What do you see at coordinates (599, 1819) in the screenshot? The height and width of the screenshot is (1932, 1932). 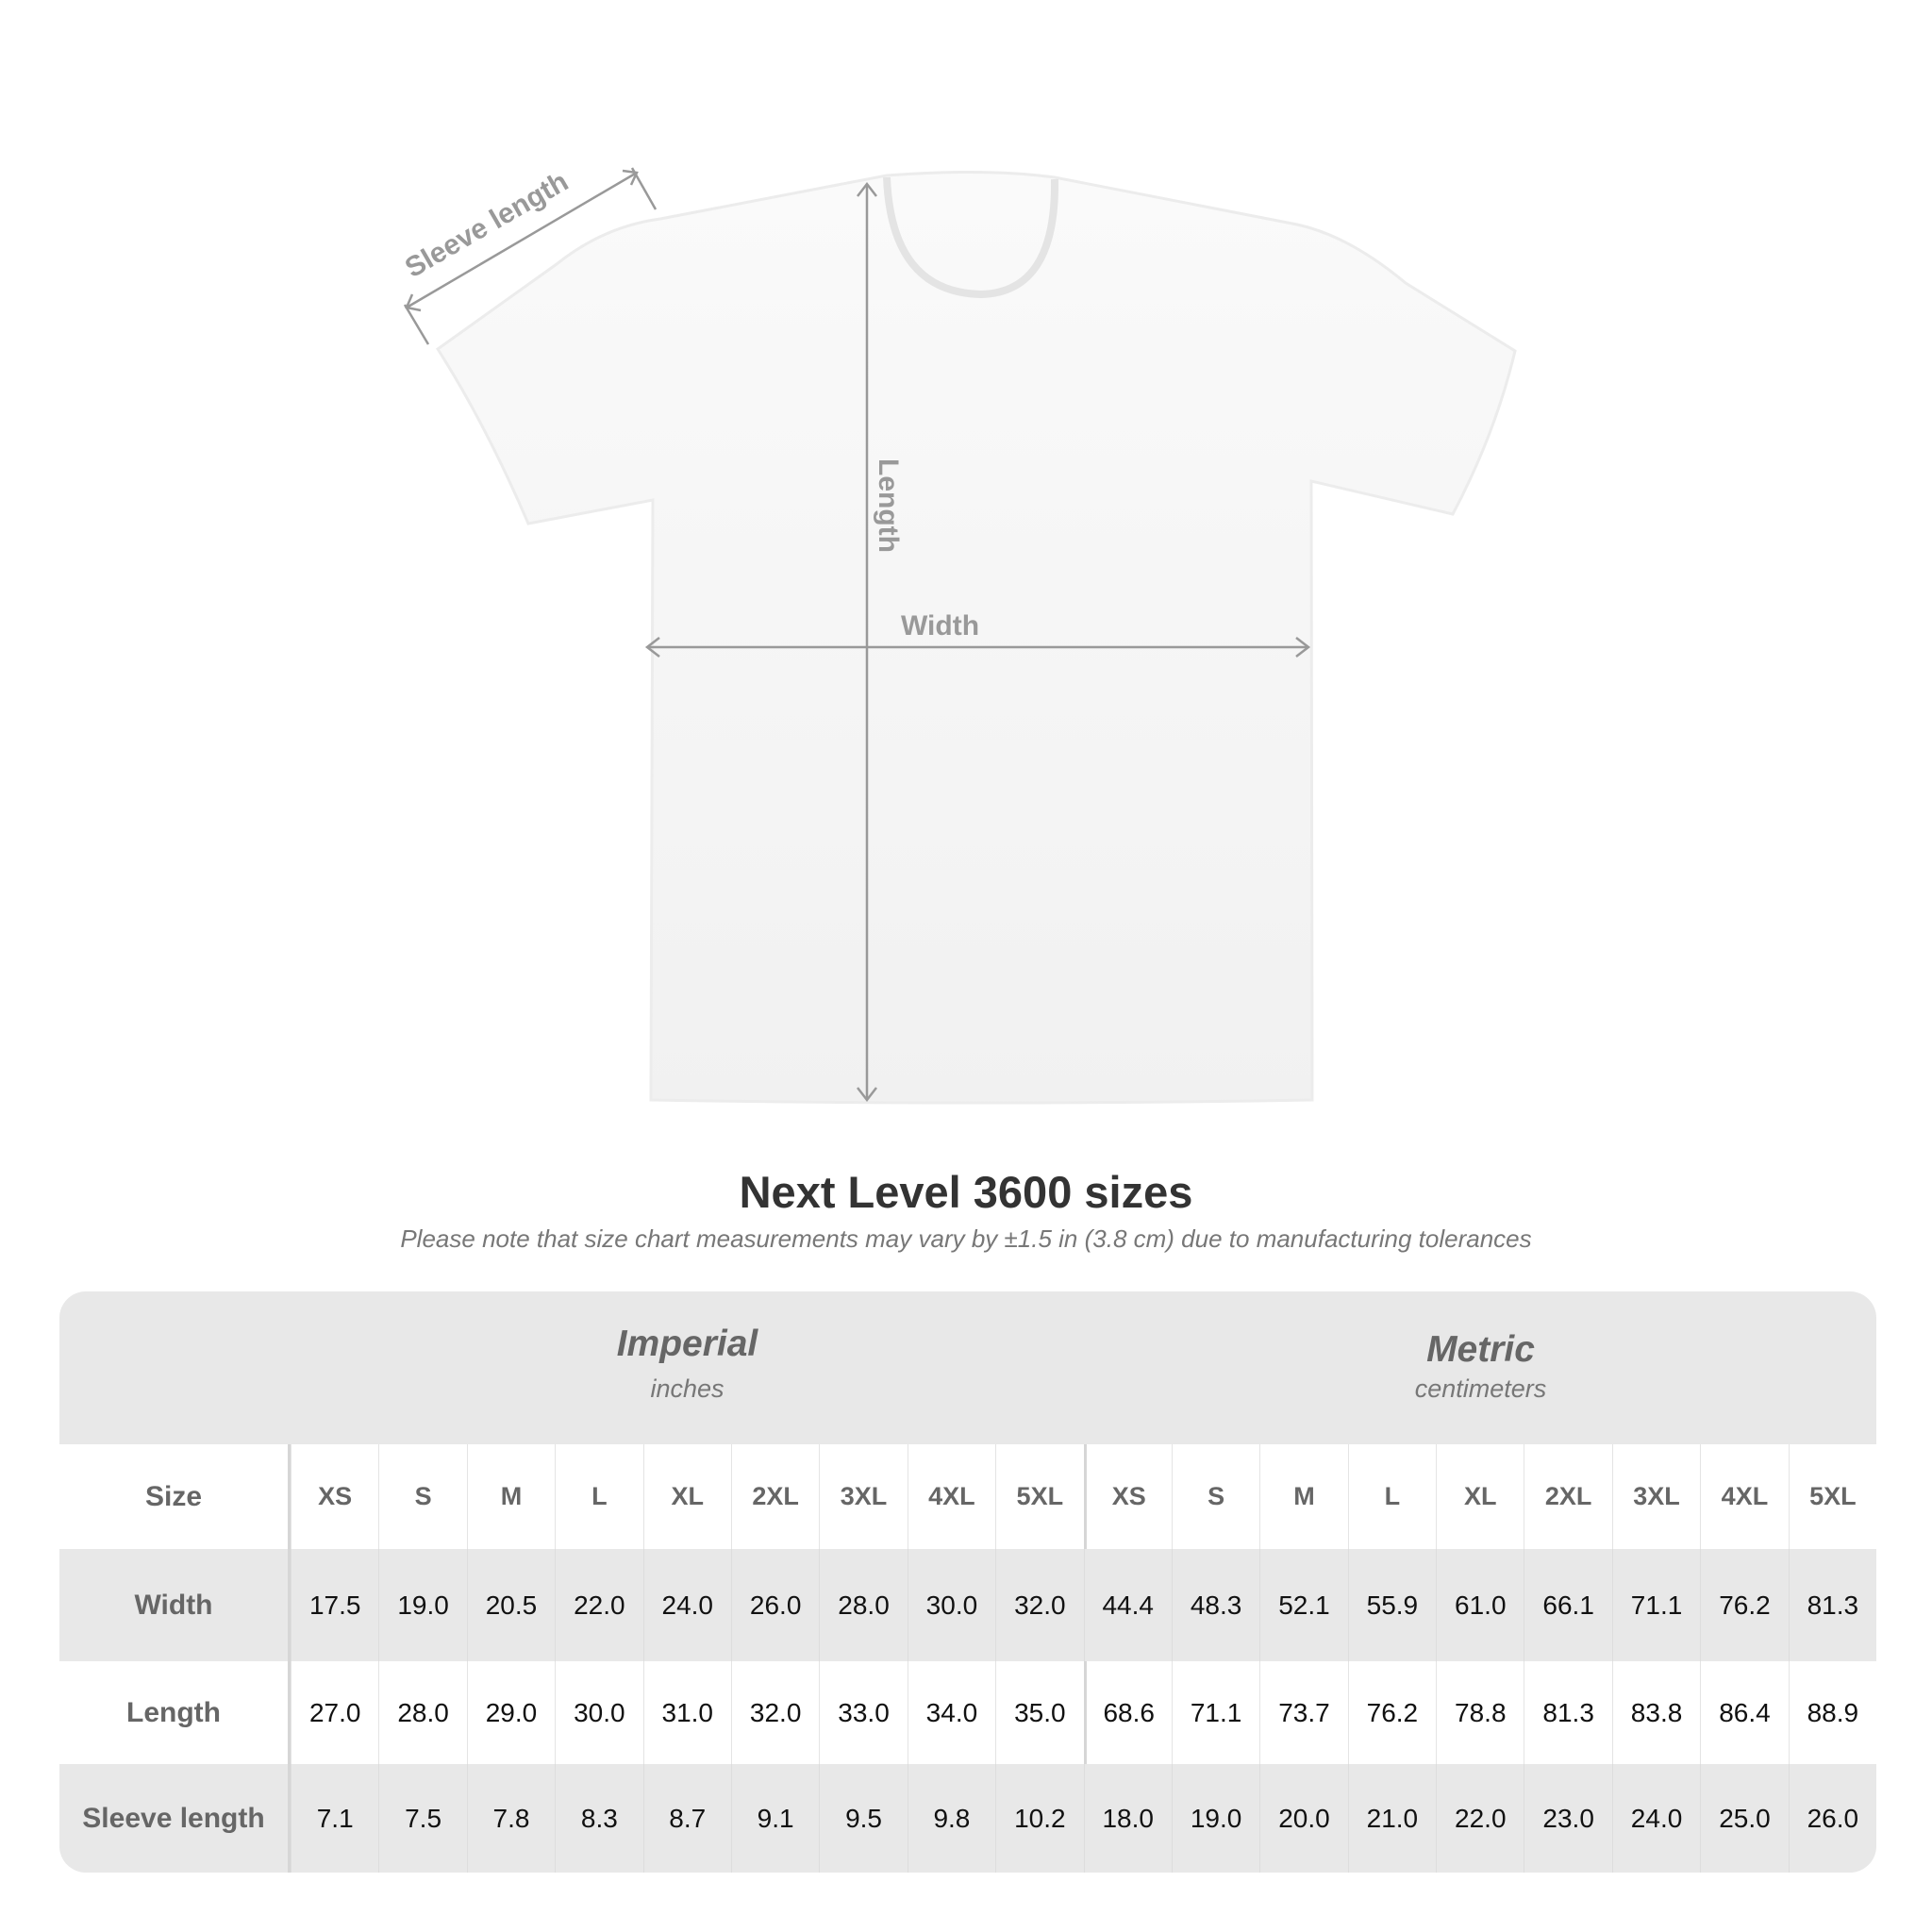 I see `value-cell-imperial: 8.3` at bounding box center [599, 1819].